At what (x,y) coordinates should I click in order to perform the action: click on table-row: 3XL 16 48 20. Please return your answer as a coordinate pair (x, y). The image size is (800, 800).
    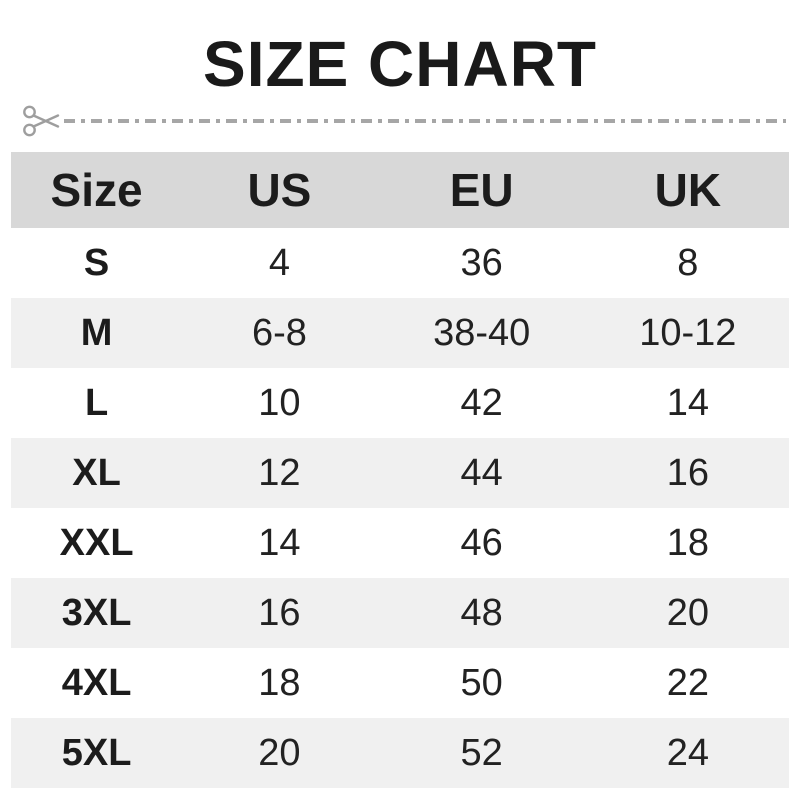
    Looking at the image, I should click on (400, 613).